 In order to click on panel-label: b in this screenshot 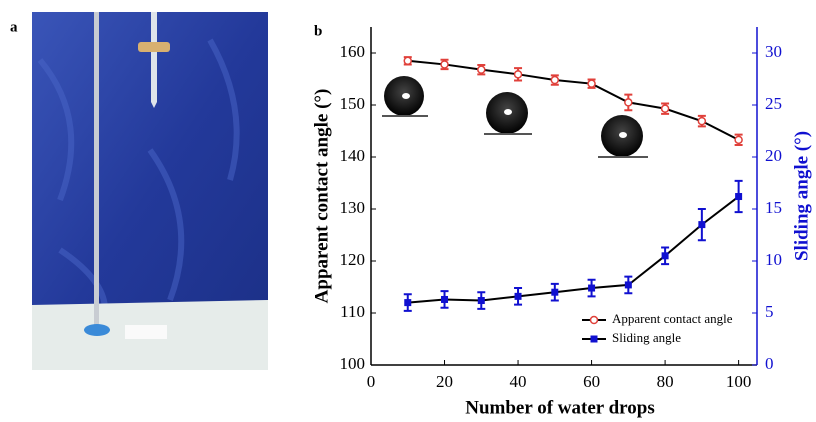, I will do `click(318, 31)`.